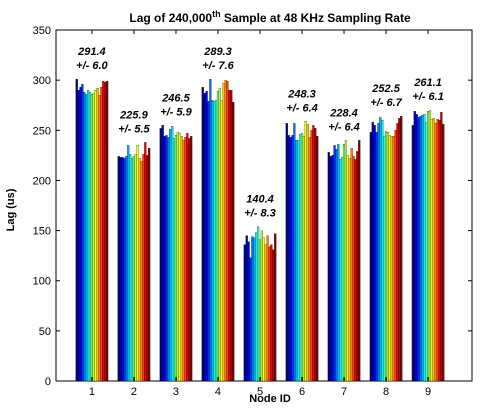 The image size is (484, 411). Describe the element at coordinates (42, 282) in the screenshot. I see `y-tick-label: 100` at that location.